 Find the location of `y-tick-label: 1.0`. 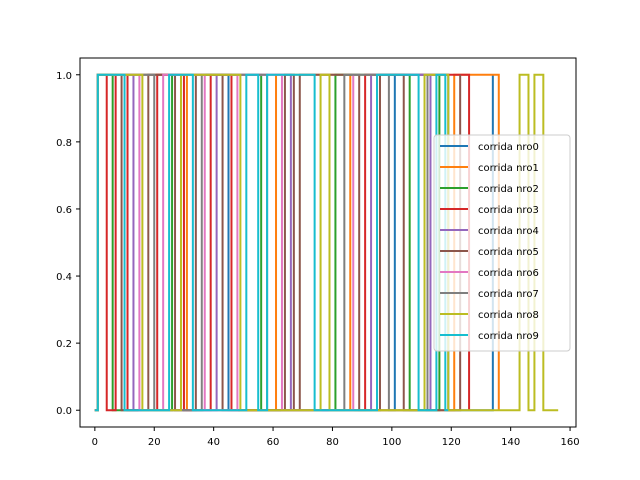

y-tick-label: 1.0 is located at coordinates (64, 76).